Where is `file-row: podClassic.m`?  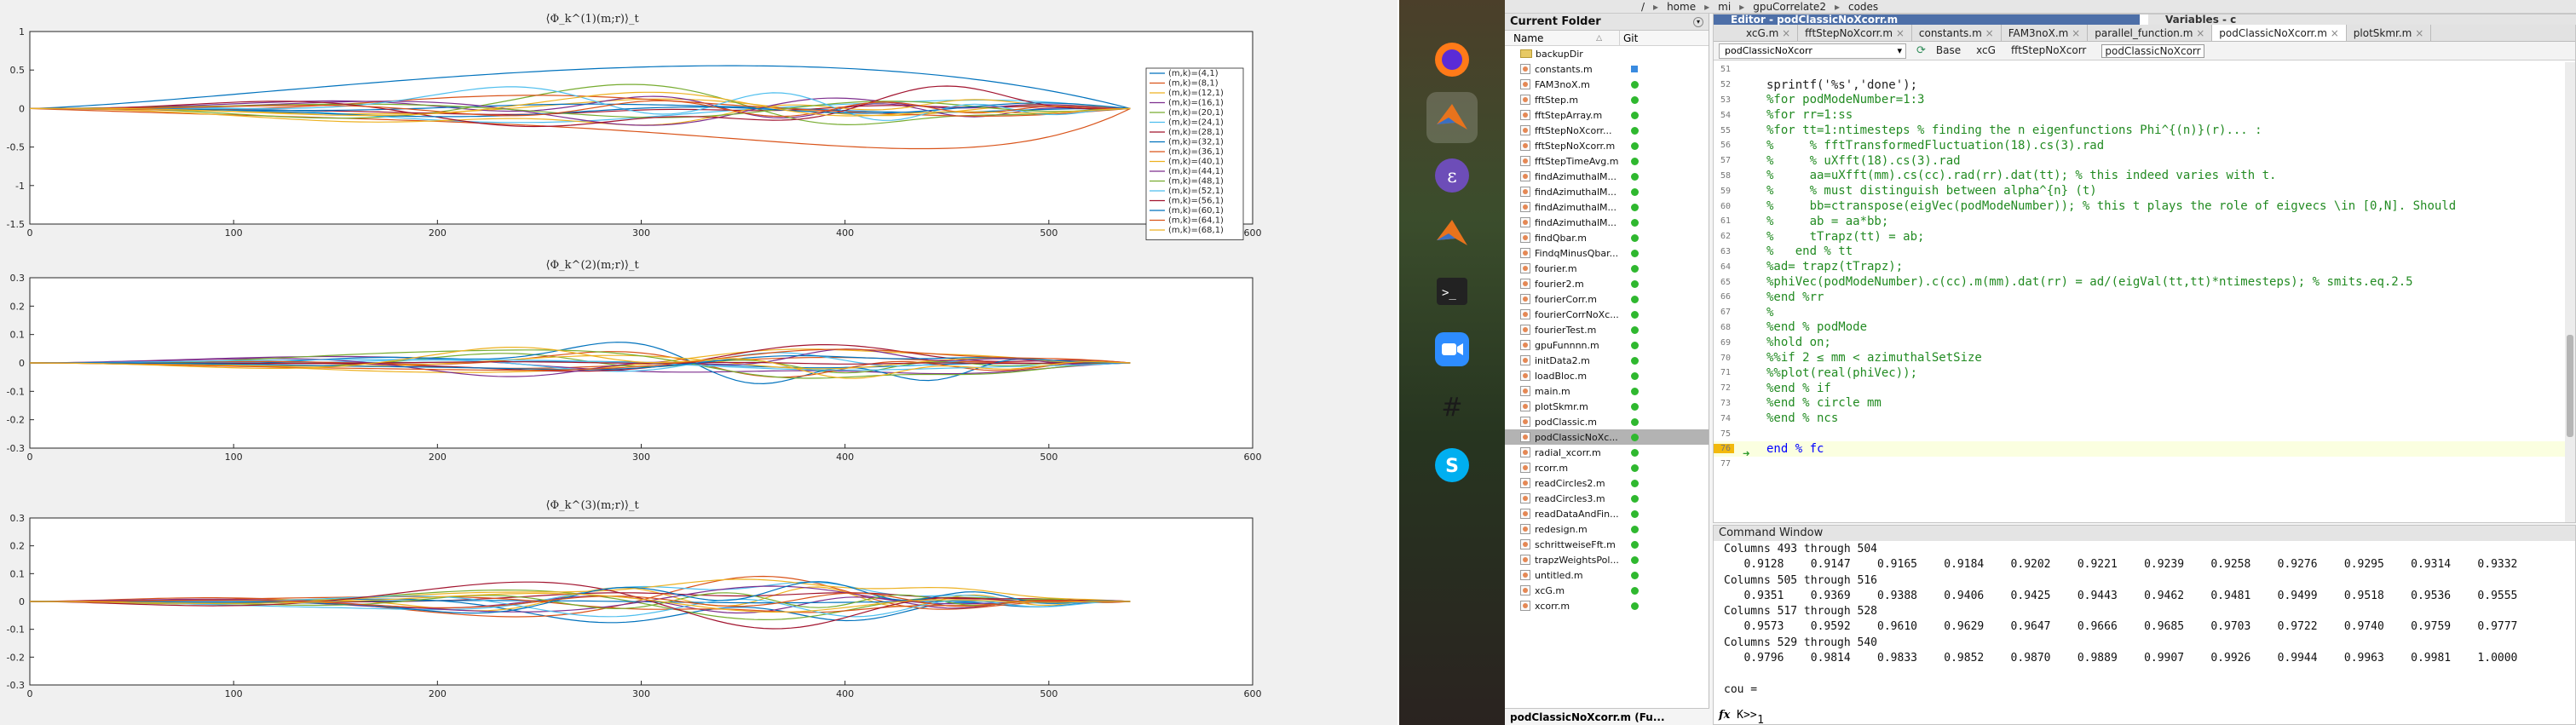 file-row: podClassic.m is located at coordinates (1607, 421).